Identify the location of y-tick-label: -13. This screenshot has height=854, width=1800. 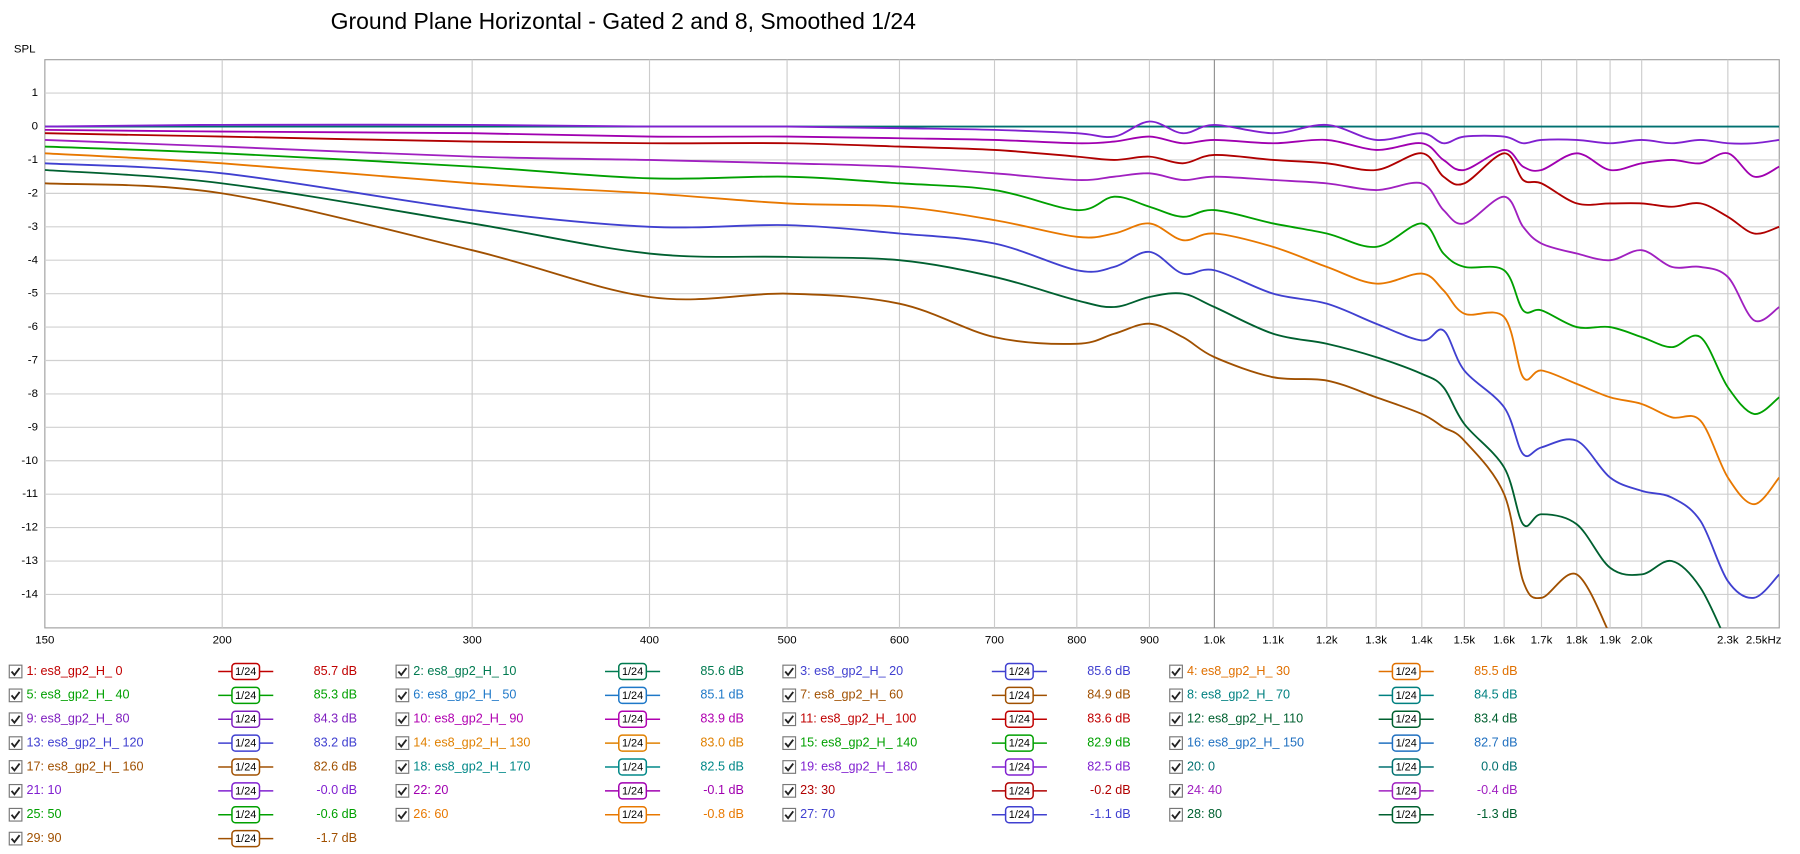
(29, 561).